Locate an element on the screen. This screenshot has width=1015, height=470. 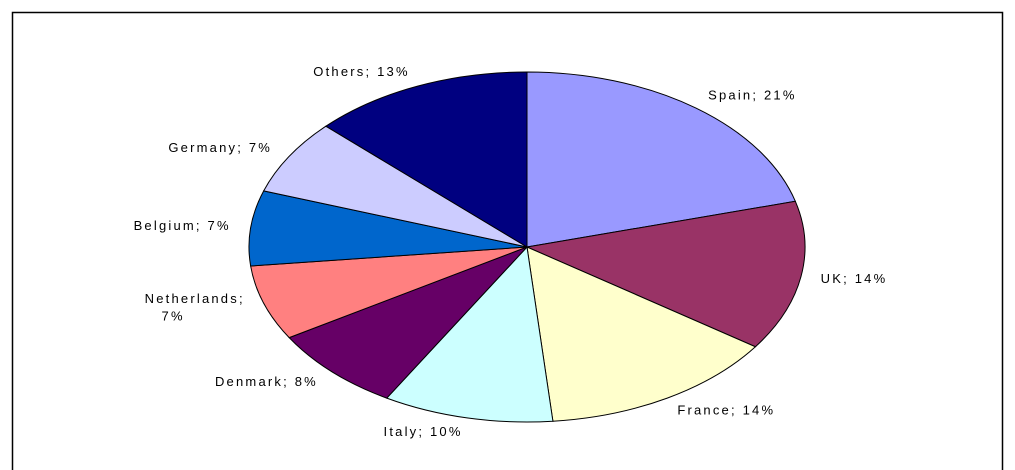
data-label: France; 14% is located at coordinates (726, 409).